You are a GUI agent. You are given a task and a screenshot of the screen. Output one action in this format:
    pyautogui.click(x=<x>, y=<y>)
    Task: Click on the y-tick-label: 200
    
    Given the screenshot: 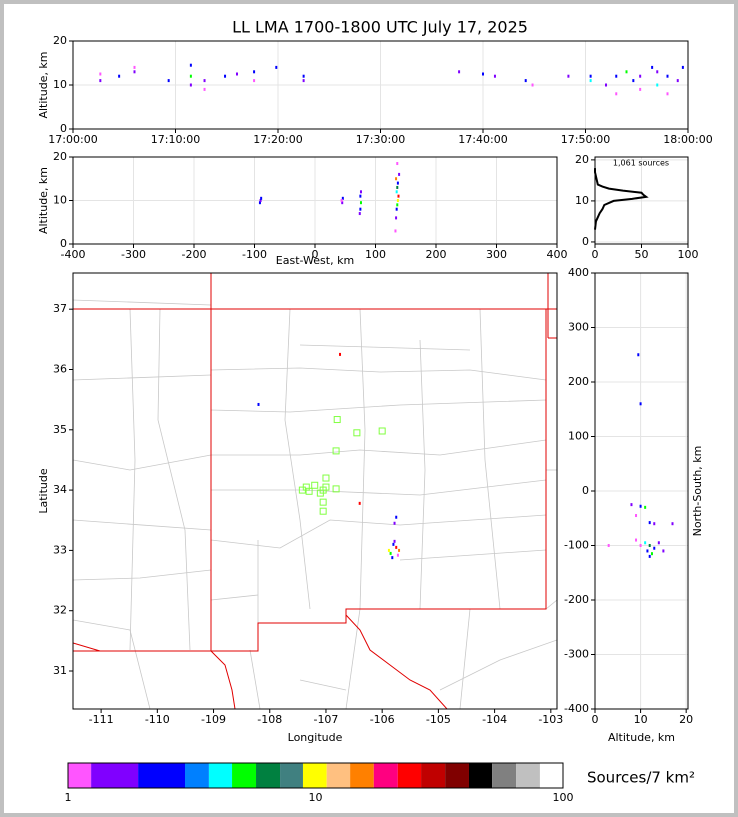 What is the action you would take?
    pyautogui.click(x=578, y=381)
    